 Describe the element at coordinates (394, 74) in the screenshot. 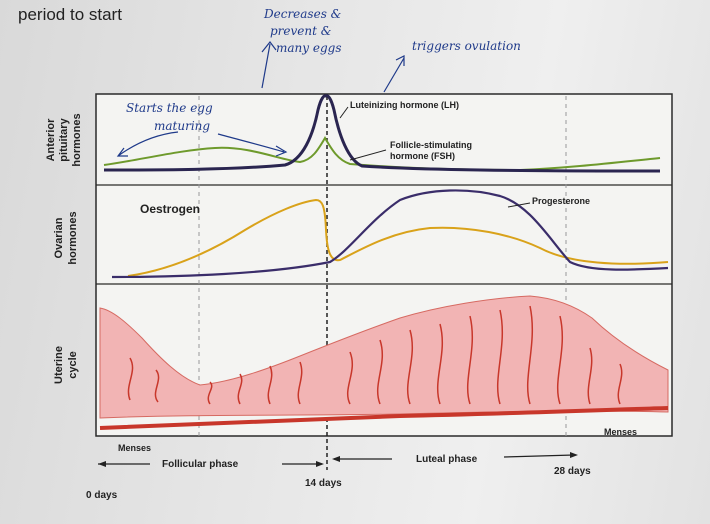

I see `annotation-ovulation-arrow` at that location.